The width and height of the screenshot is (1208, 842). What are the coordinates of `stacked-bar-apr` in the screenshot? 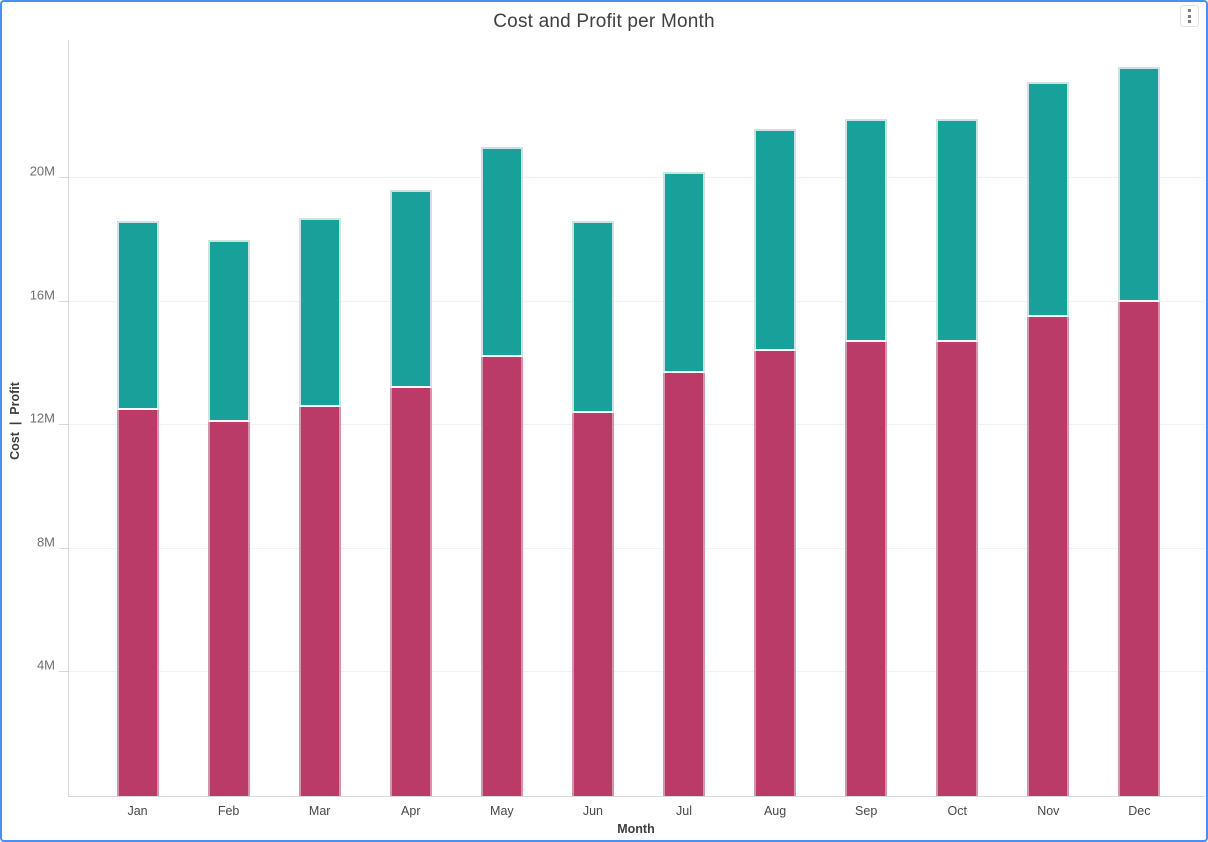 It's located at (410, 493).